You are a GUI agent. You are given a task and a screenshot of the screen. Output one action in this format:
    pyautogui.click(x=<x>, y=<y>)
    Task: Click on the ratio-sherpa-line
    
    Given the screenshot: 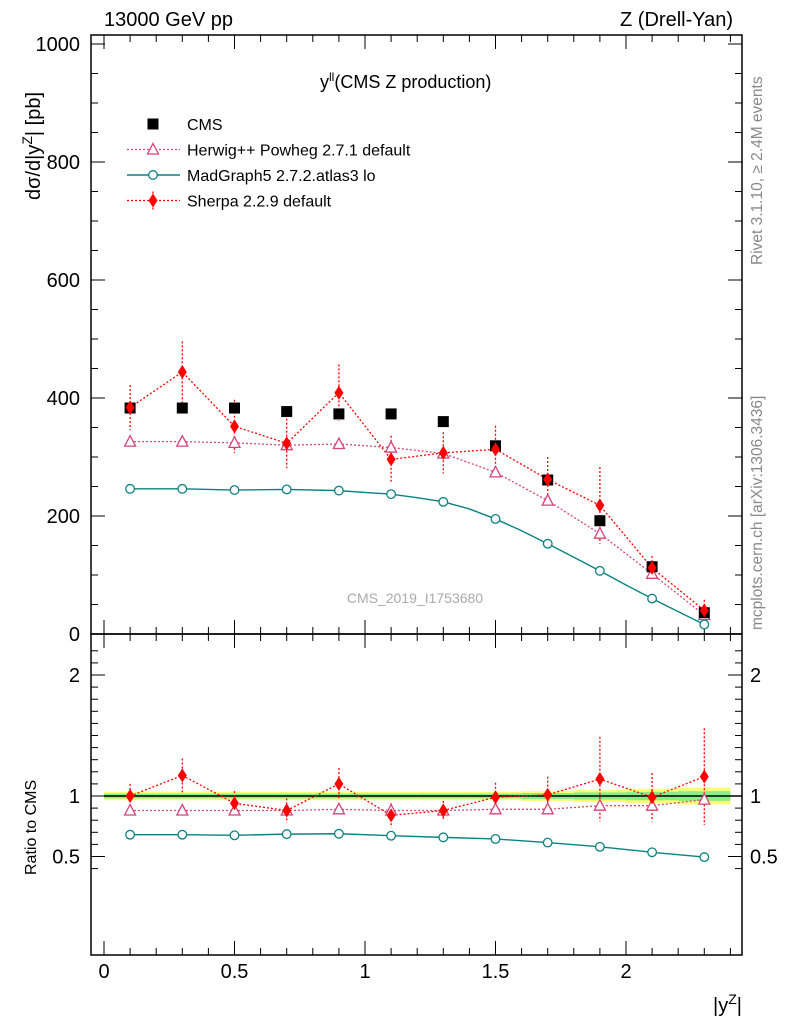 What is the action you would take?
    pyautogui.click(x=417, y=795)
    